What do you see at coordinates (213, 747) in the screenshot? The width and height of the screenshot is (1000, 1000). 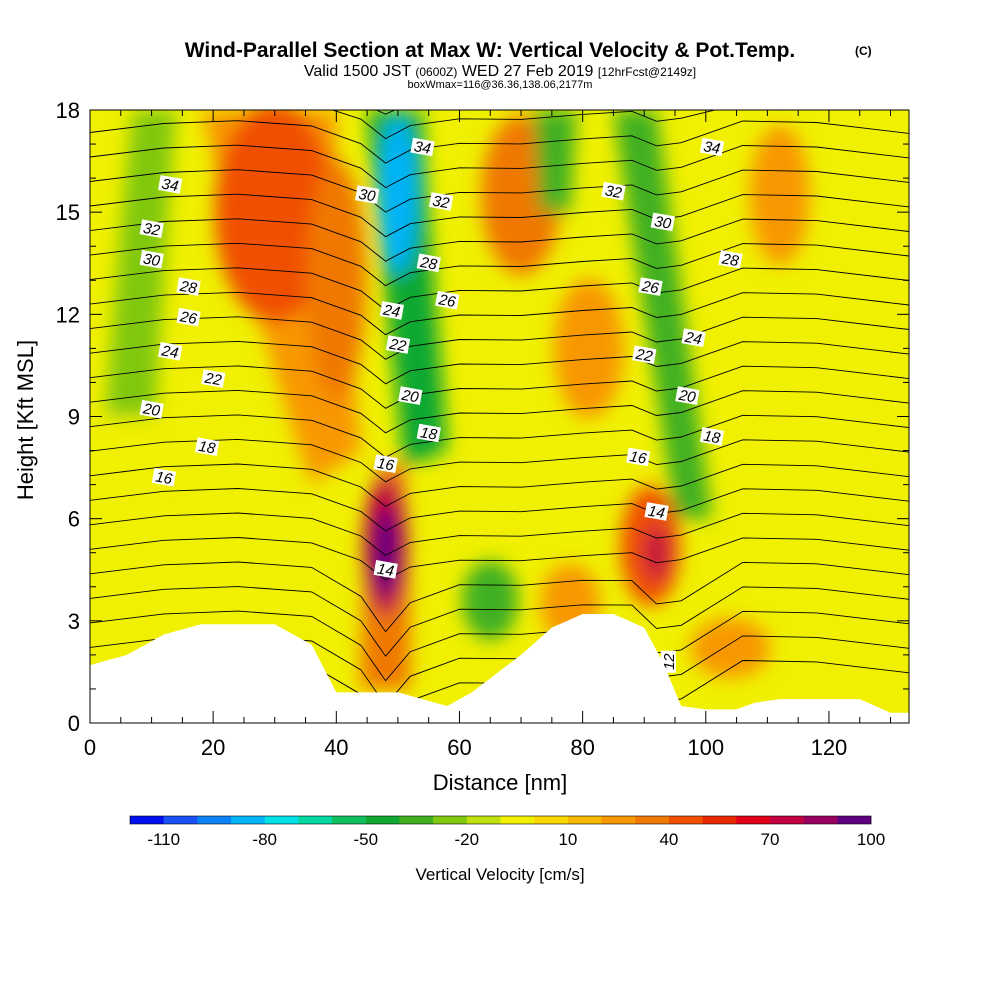 I see `x-tick-label: 20` at bounding box center [213, 747].